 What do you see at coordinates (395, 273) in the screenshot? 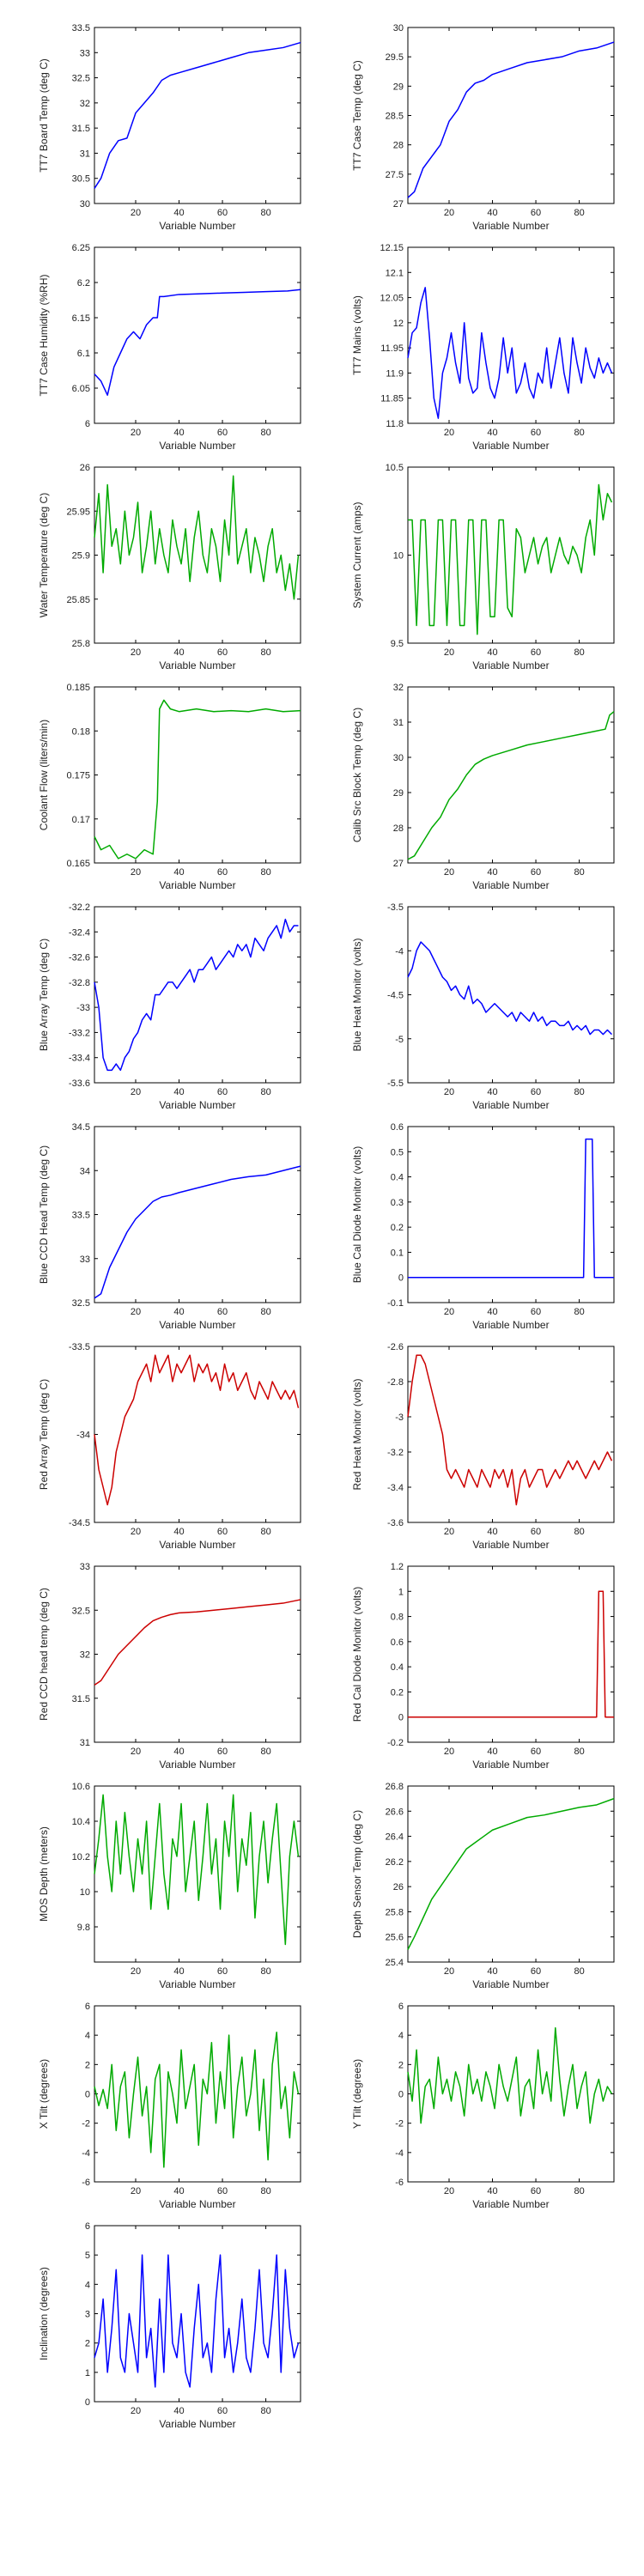
I see `y-tick-label: 12.1` at bounding box center [395, 273].